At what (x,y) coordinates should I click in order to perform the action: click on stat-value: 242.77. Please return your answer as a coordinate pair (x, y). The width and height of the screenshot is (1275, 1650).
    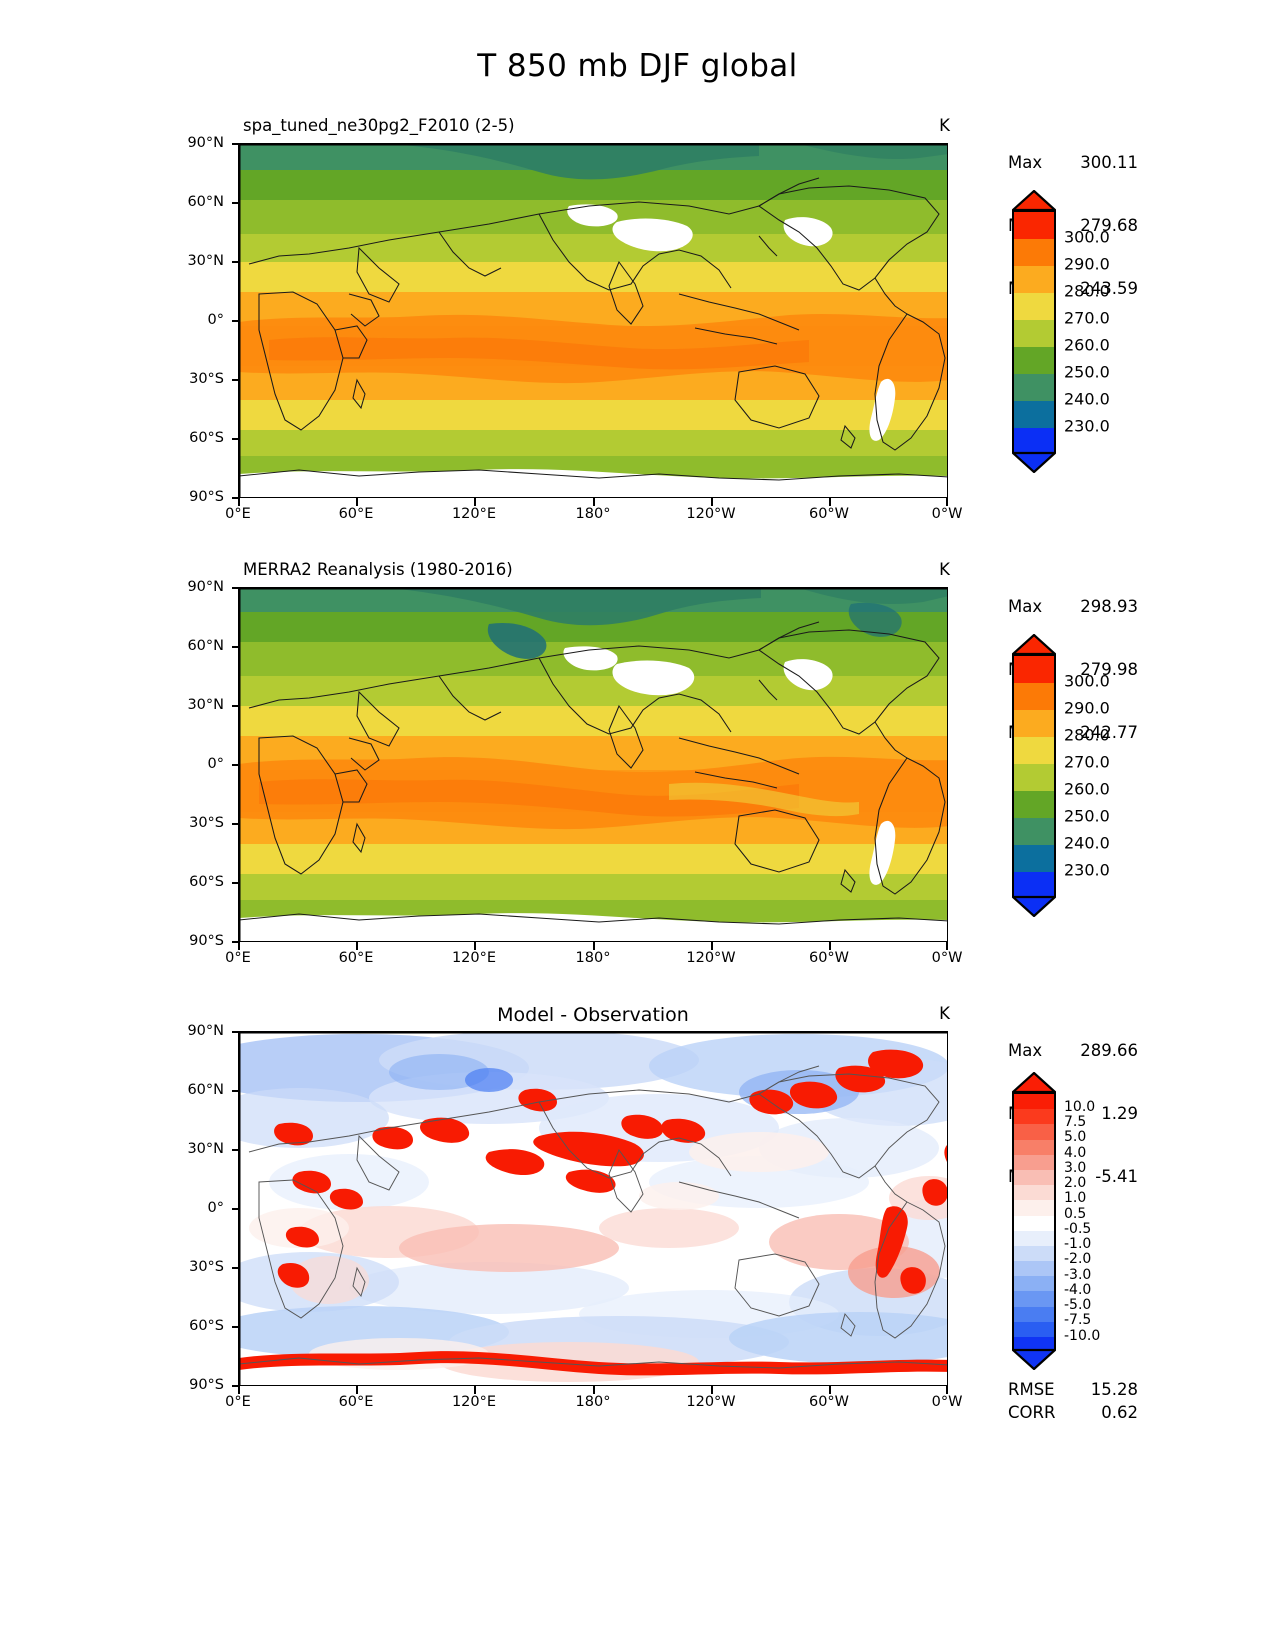
    Looking at the image, I should click on (1109, 732).